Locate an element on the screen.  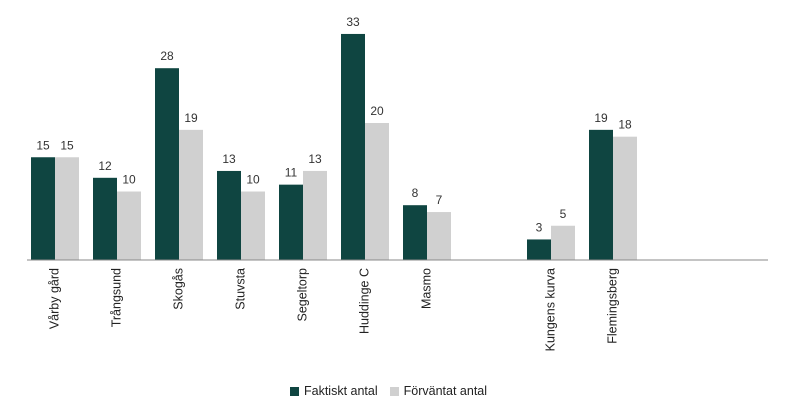
legend-item-actual: Faktiskt antal is located at coordinates (334, 391).